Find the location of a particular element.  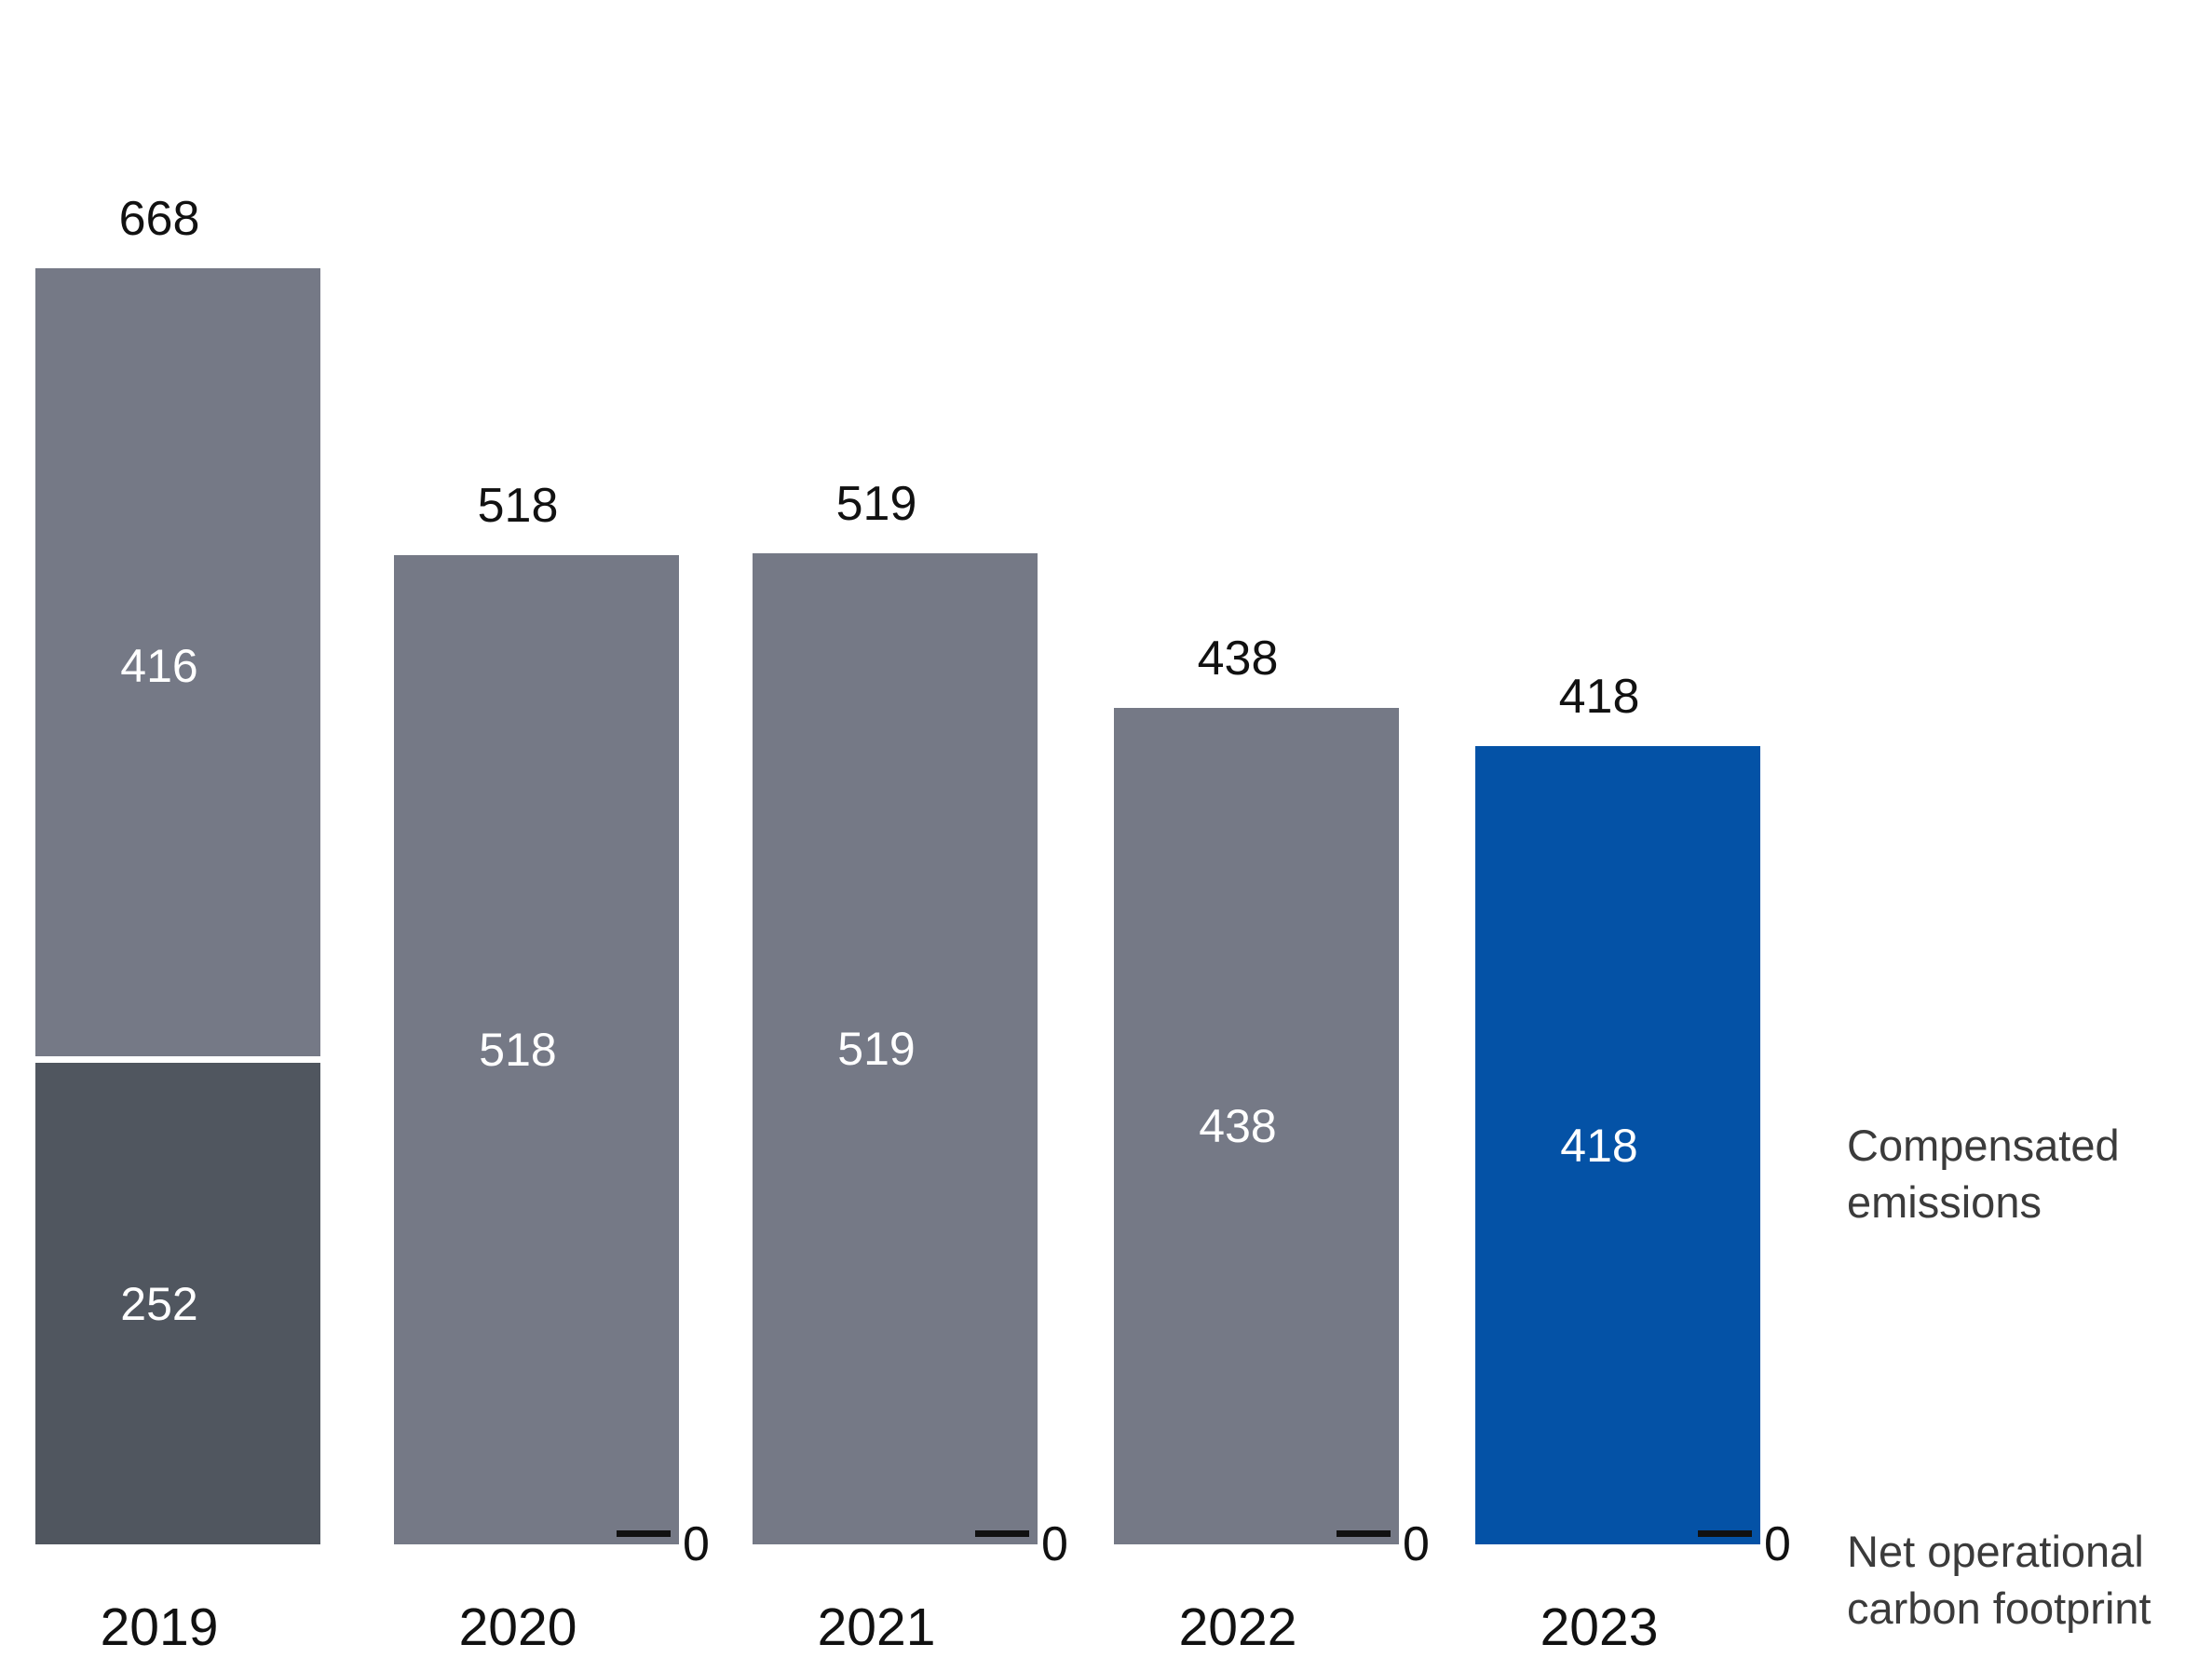

bar-2020-total-label: 518 is located at coordinates (518, 506).